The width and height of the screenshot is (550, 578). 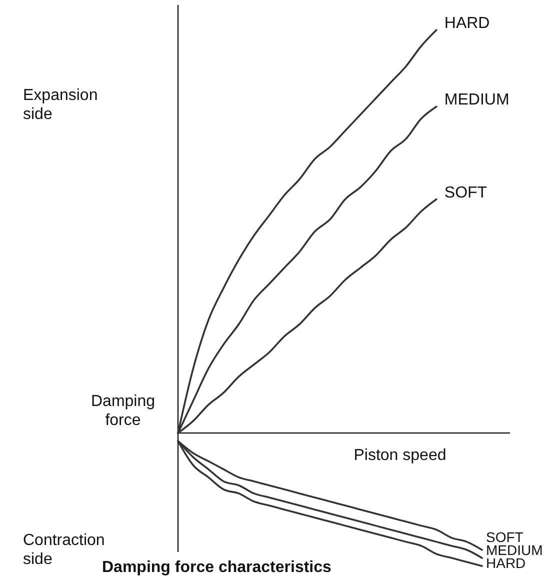 What do you see at coordinates (467, 23) in the screenshot?
I see `series-label: HARD` at bounding box center [467, 23].